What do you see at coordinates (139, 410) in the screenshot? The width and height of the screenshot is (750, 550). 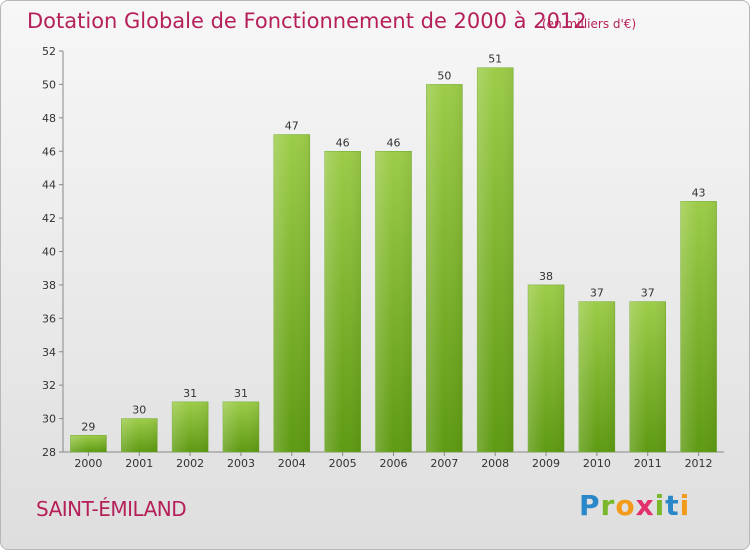 I see `value-label: 30` at bounding box center [139, 410].